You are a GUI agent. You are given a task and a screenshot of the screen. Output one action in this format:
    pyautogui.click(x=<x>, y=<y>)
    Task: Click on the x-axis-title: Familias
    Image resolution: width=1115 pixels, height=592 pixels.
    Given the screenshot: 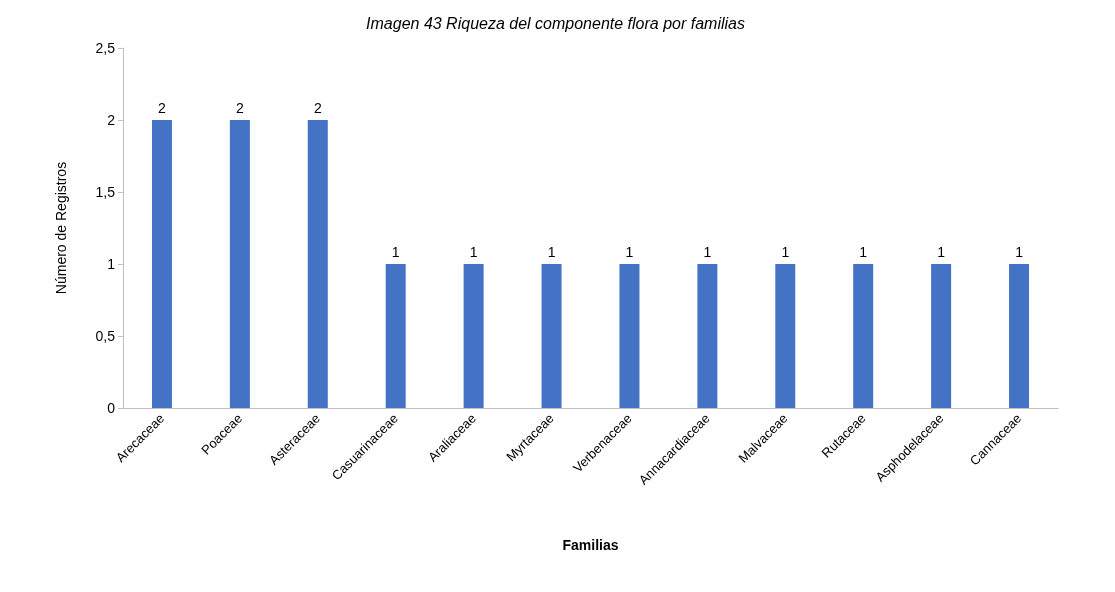 What is the action you would take?
    pyautogui.click(x=590, y=545)
    